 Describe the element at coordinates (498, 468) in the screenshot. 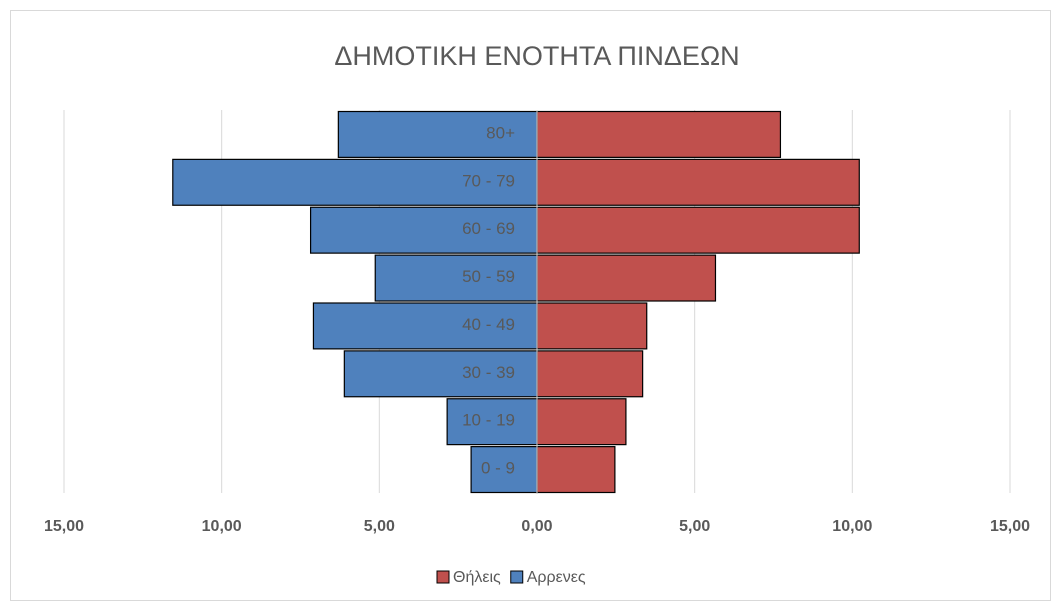

I see `category-label: 0 - 9` at that location.